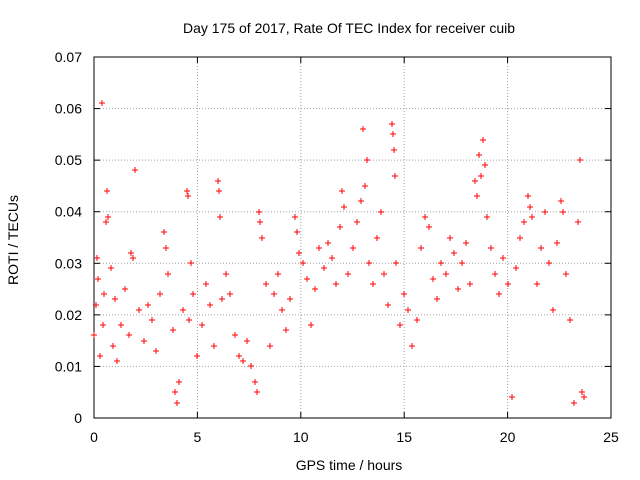 Image resolution: width=640 pixels, height=480 pixels. What do you see at coordinates (301, 437) in the screenshot?
I see `x-tick-label: 10` at bounding box center [301, 437].